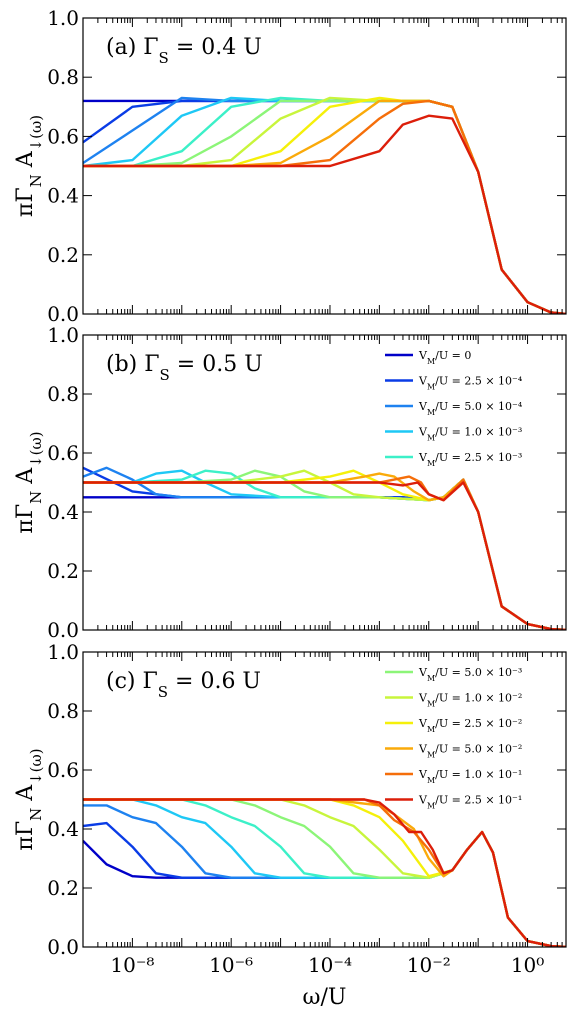 This screenshot has width=569, height=1013. Describe the element at coordinates (132, 965) in the screenshot. I see `x-tick-label: 10⁻⁸` at that location.